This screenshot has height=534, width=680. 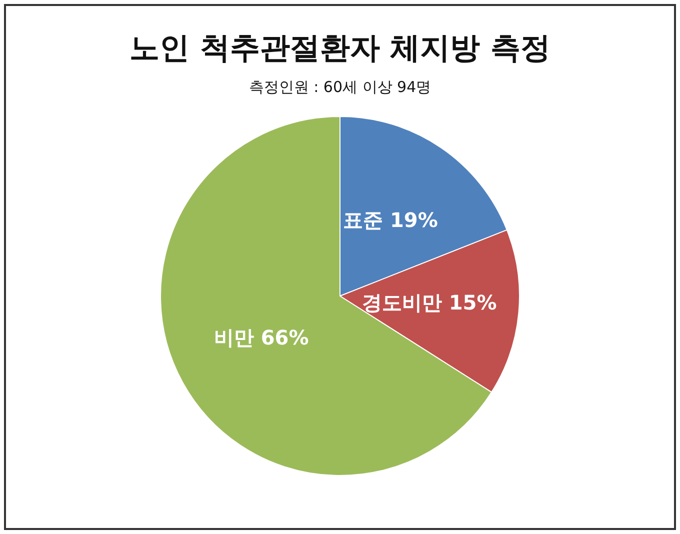 What do you see at coordinates (340, 87) in the screenshot?
I see `chart-subtitle: 측정인원 : 60세 이상 94명` at bounding box center [340, 87].